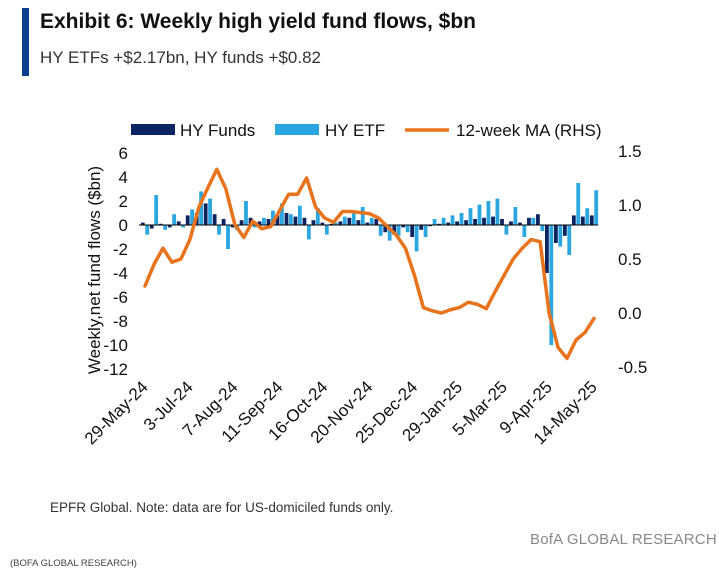 This screenshot has height=572, width=719. Describe the element at coordinates (123, 225) in the screenshot. I see `y-left-tick-label: 0` at that location.